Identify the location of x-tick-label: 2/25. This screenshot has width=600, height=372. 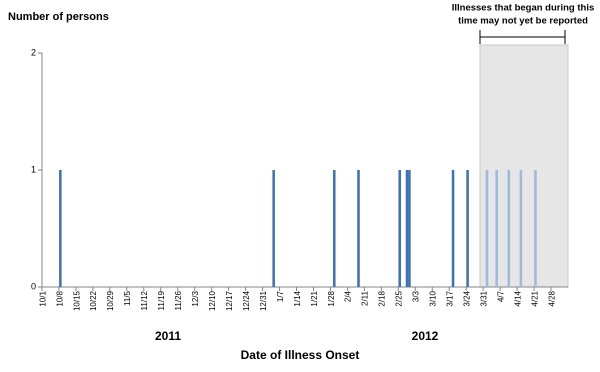
(399, 298).